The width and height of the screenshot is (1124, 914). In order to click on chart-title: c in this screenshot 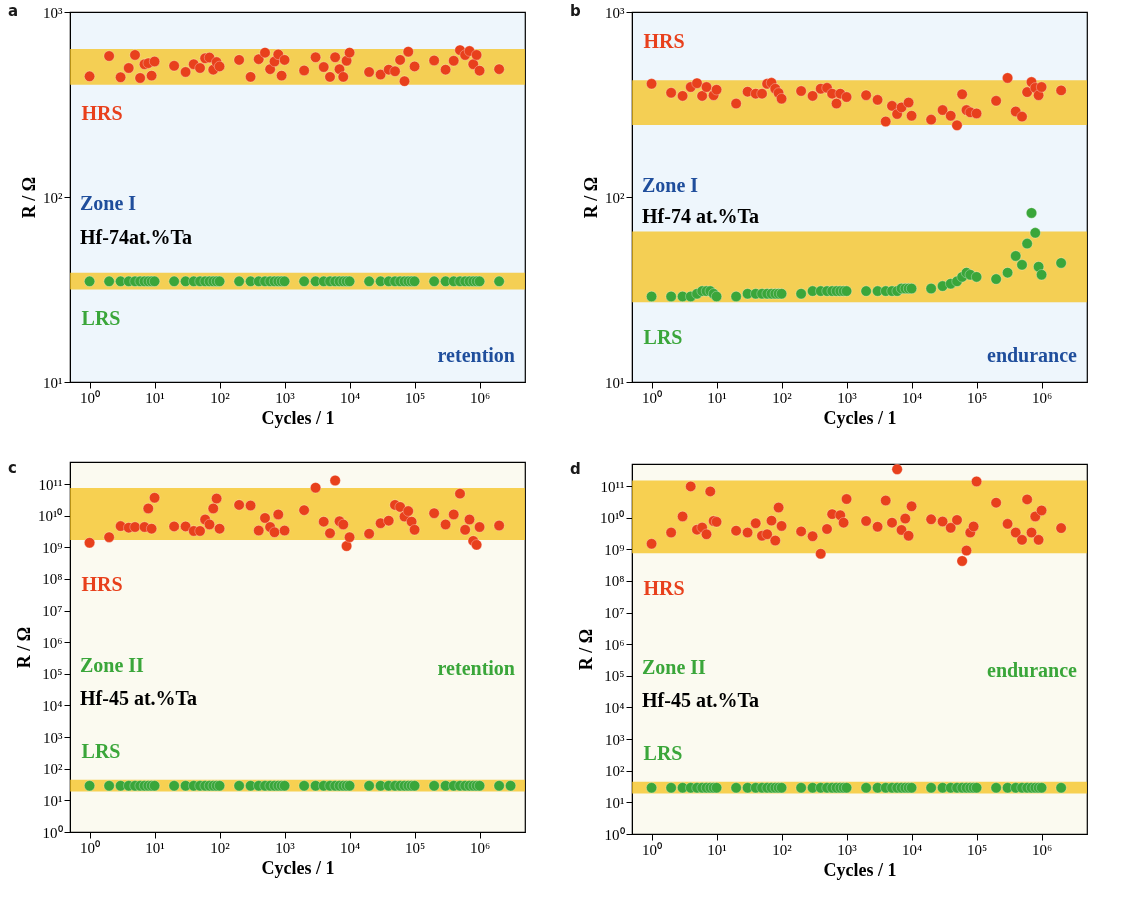, I will do `click(12, 468)`.